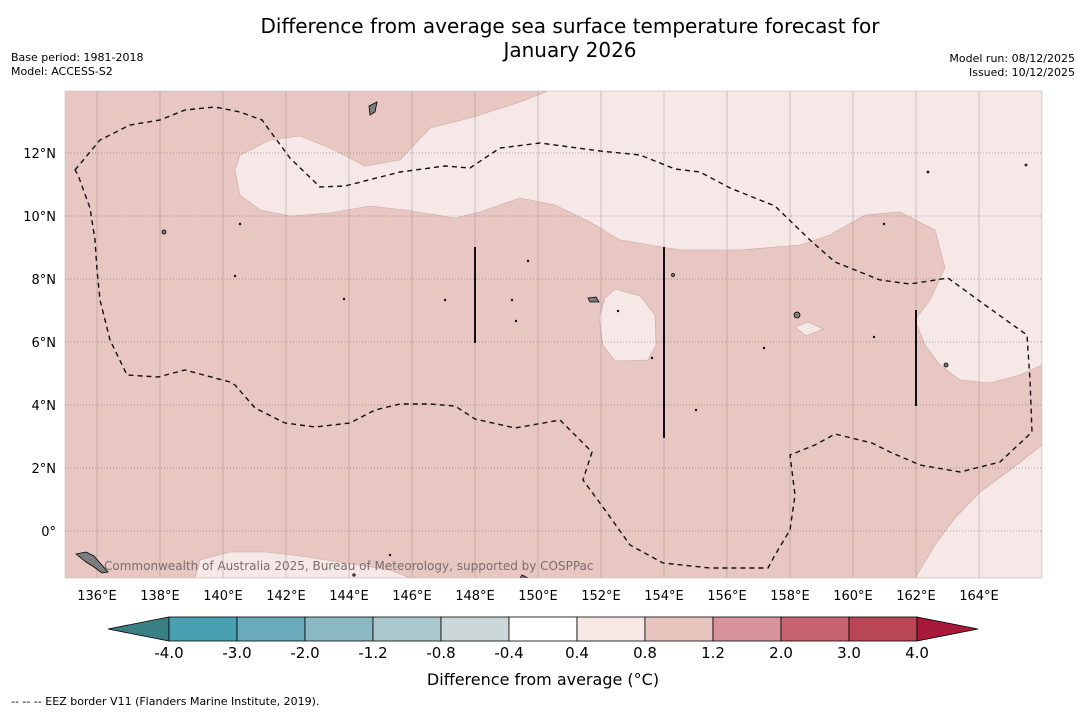  Describe the element at coordinates (77, 57) in the screenshot. I see `base-period: Base period: 1981-2018` at that location.